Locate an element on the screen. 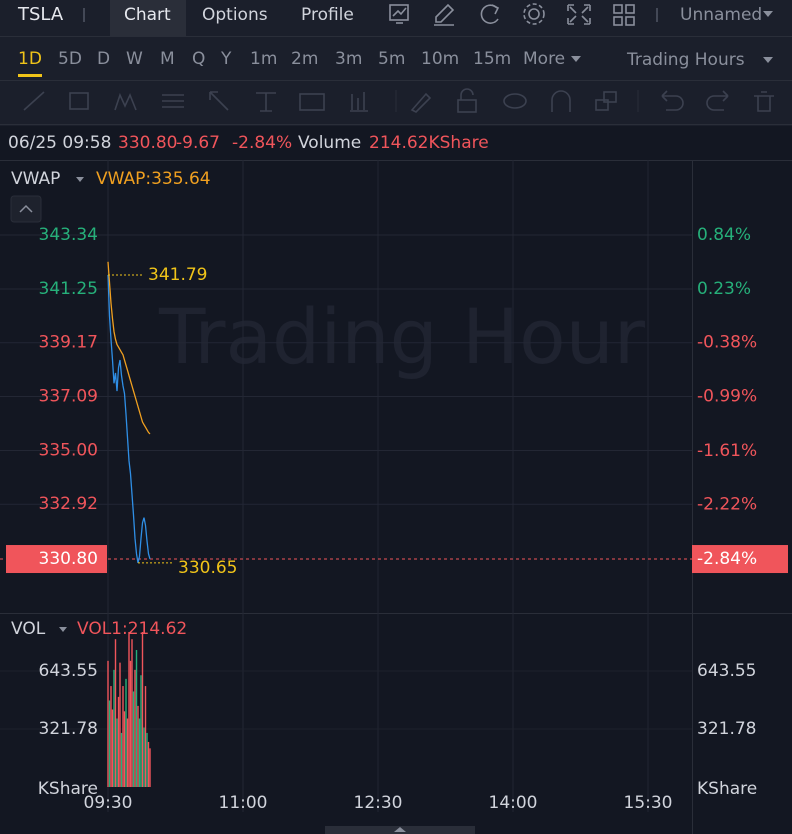  timeframe: M is located at coordinates (167, 59).